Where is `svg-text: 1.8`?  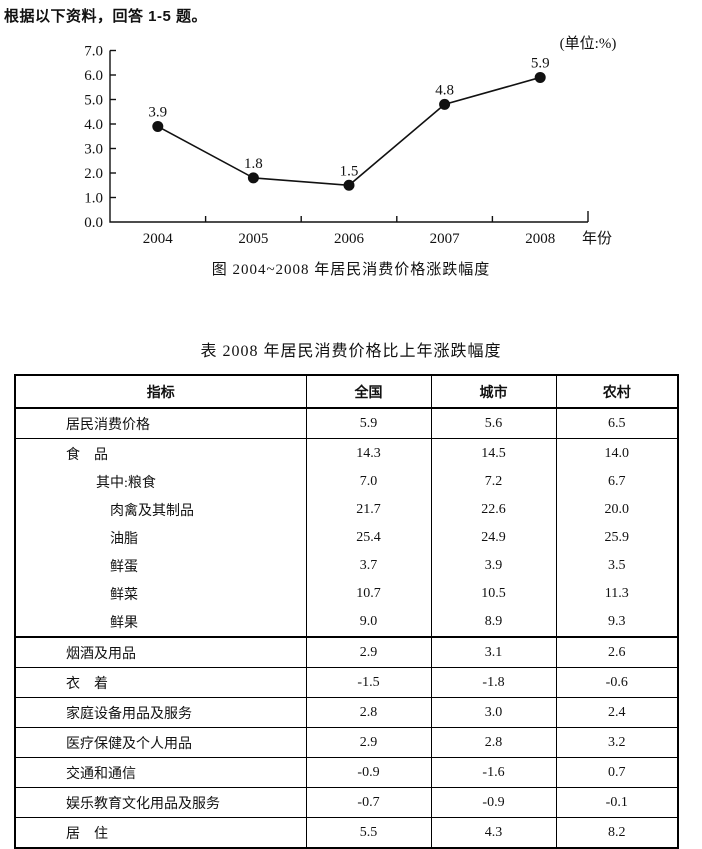
svg-text: 1.8 is located at coordinates (253, 164).